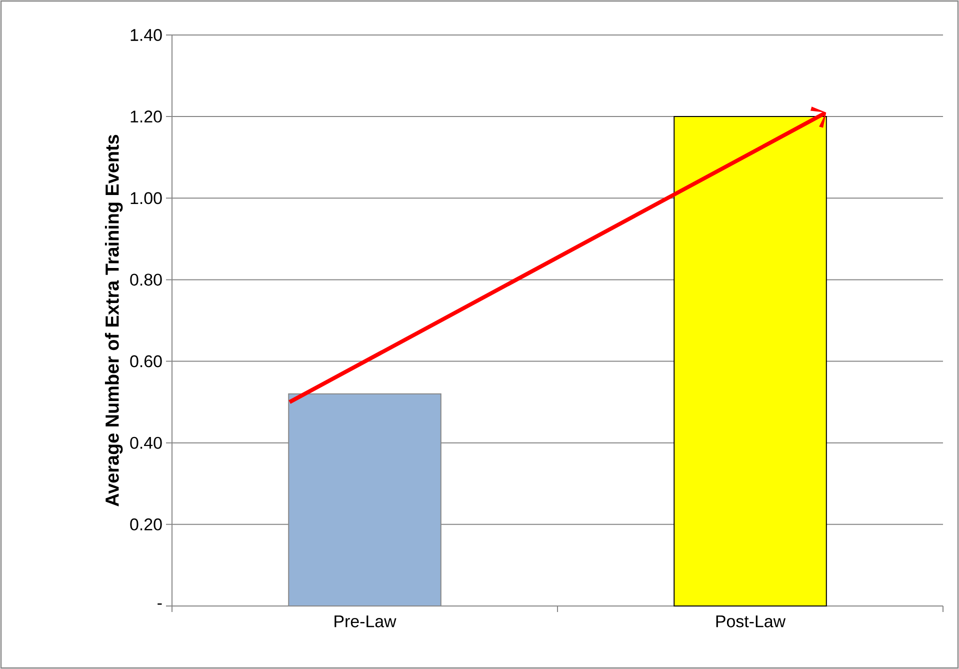  What do you see at coordinates (146, 198) in the screenshot?
I see `y-tick-label: 1.00` at bounding box center [146, 198].